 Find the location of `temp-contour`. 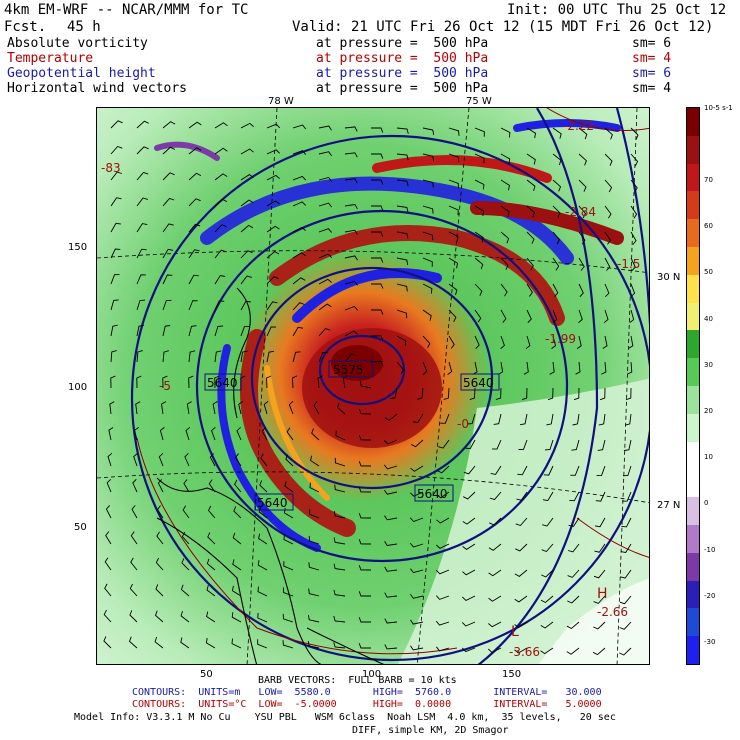

temp-contour is located at coordinates (597, 119).